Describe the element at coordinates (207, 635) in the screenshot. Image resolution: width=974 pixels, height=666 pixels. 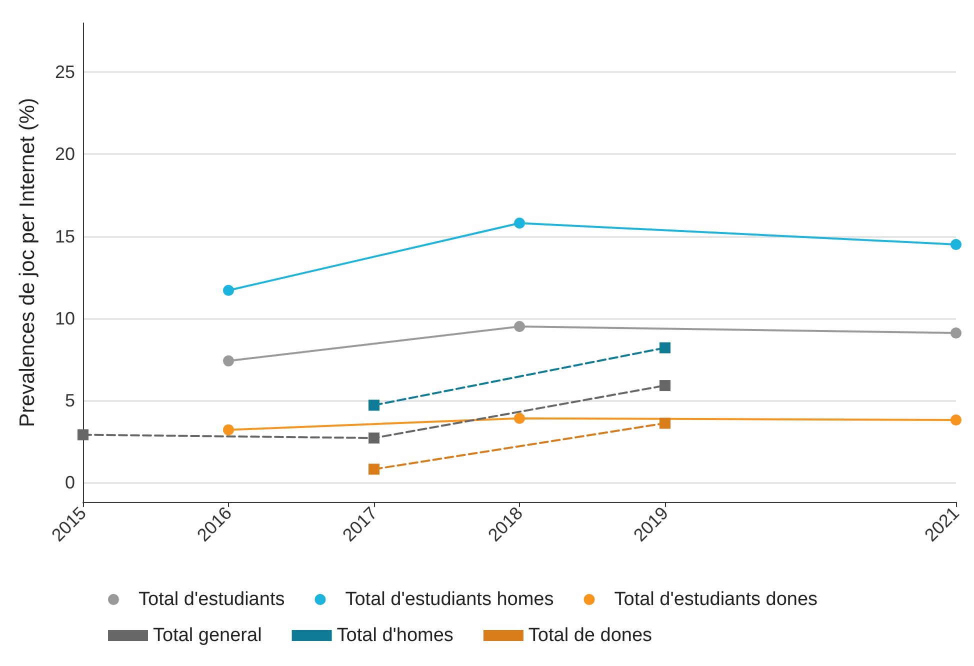
I see `legend-label: Total general` at that location.